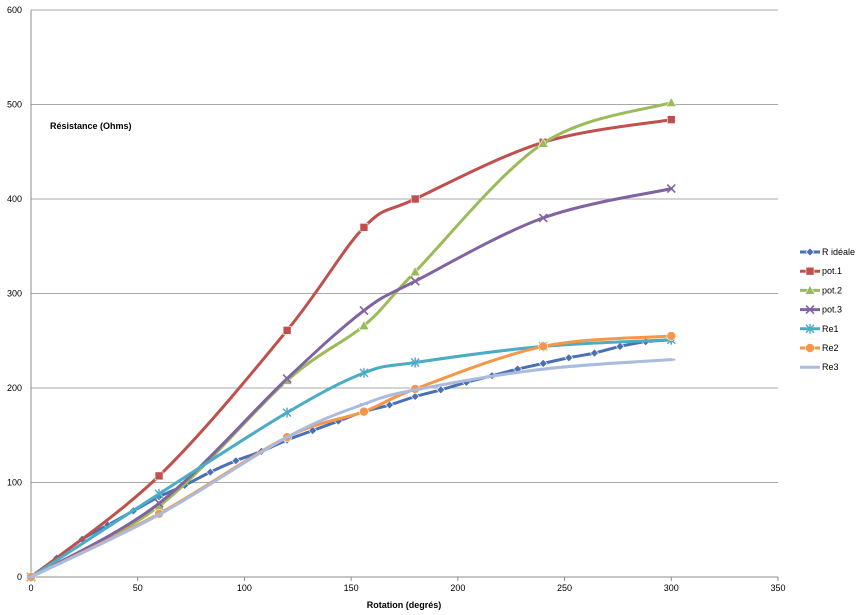 This screenshot has height=615, width=861. I want to click on y-tick-label: 0, so click(19, 577).